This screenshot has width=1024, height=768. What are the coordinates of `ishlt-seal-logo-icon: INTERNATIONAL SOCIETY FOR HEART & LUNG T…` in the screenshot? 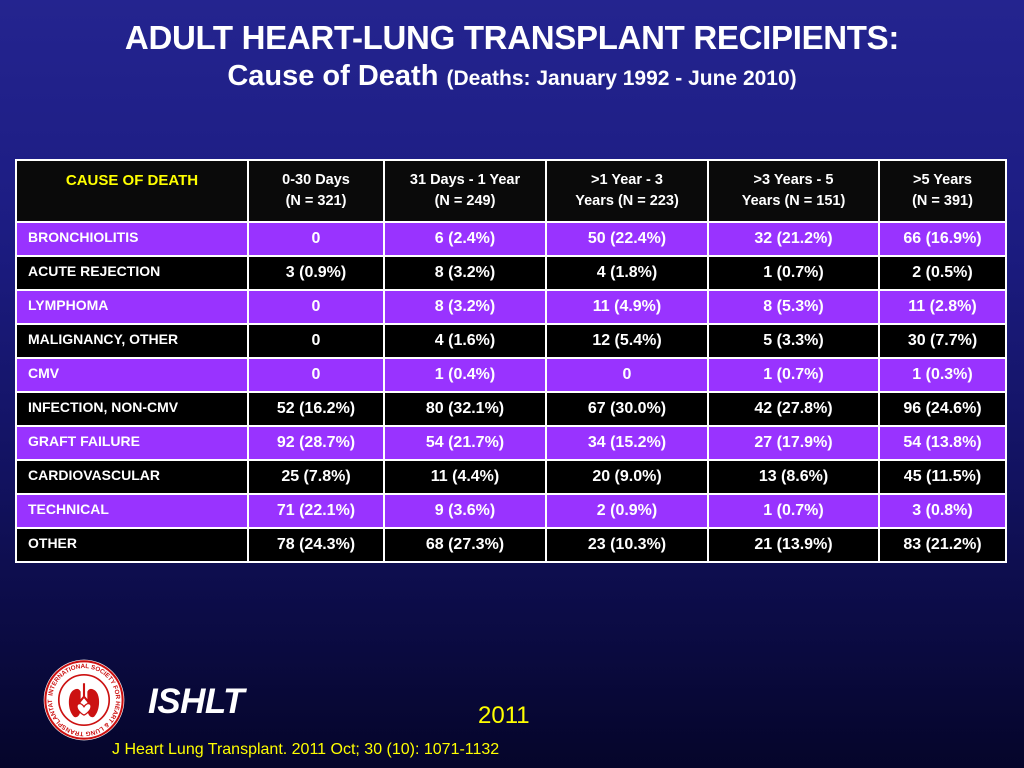 It's located at (83, 699).